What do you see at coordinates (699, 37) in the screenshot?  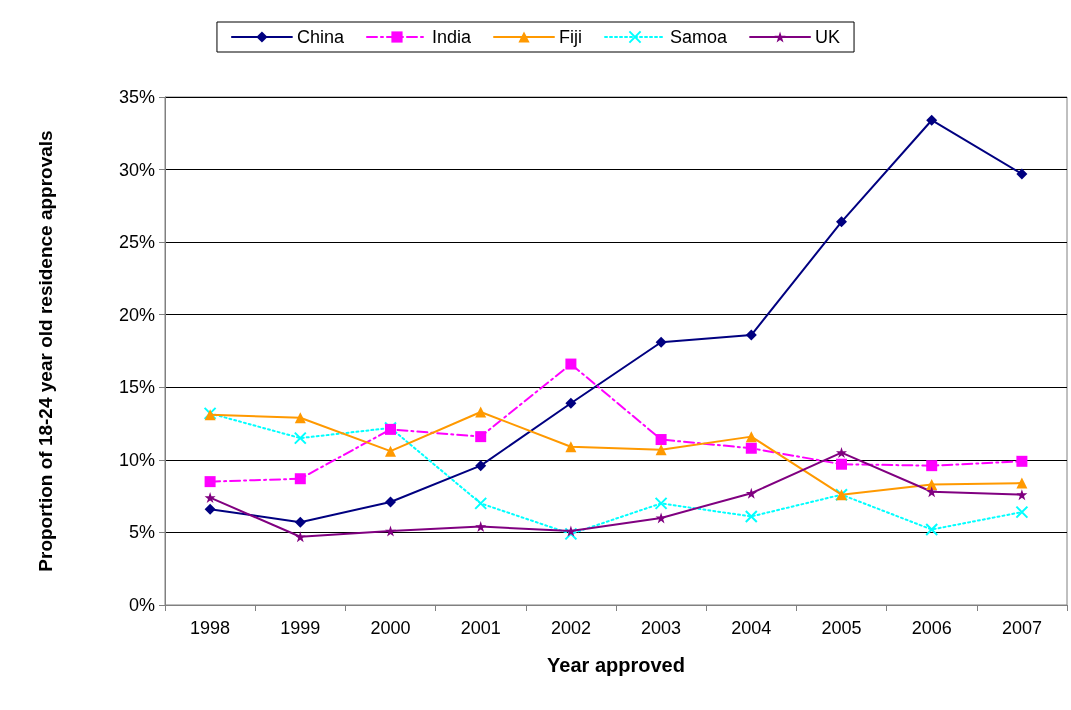 I see `legend-label: Samoa` at bounding box center [699, 37].